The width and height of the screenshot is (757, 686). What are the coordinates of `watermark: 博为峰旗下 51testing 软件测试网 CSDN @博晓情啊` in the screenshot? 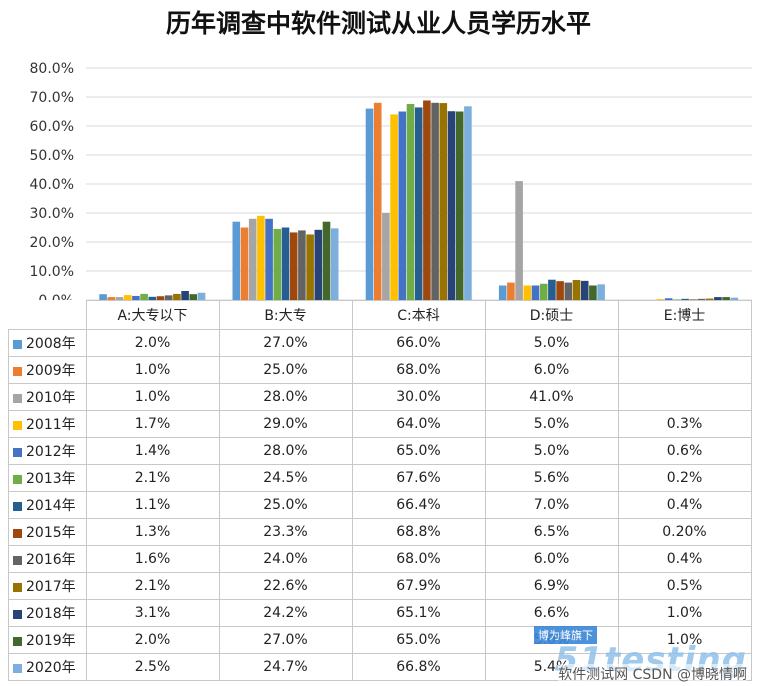 It's located at (640, 655).